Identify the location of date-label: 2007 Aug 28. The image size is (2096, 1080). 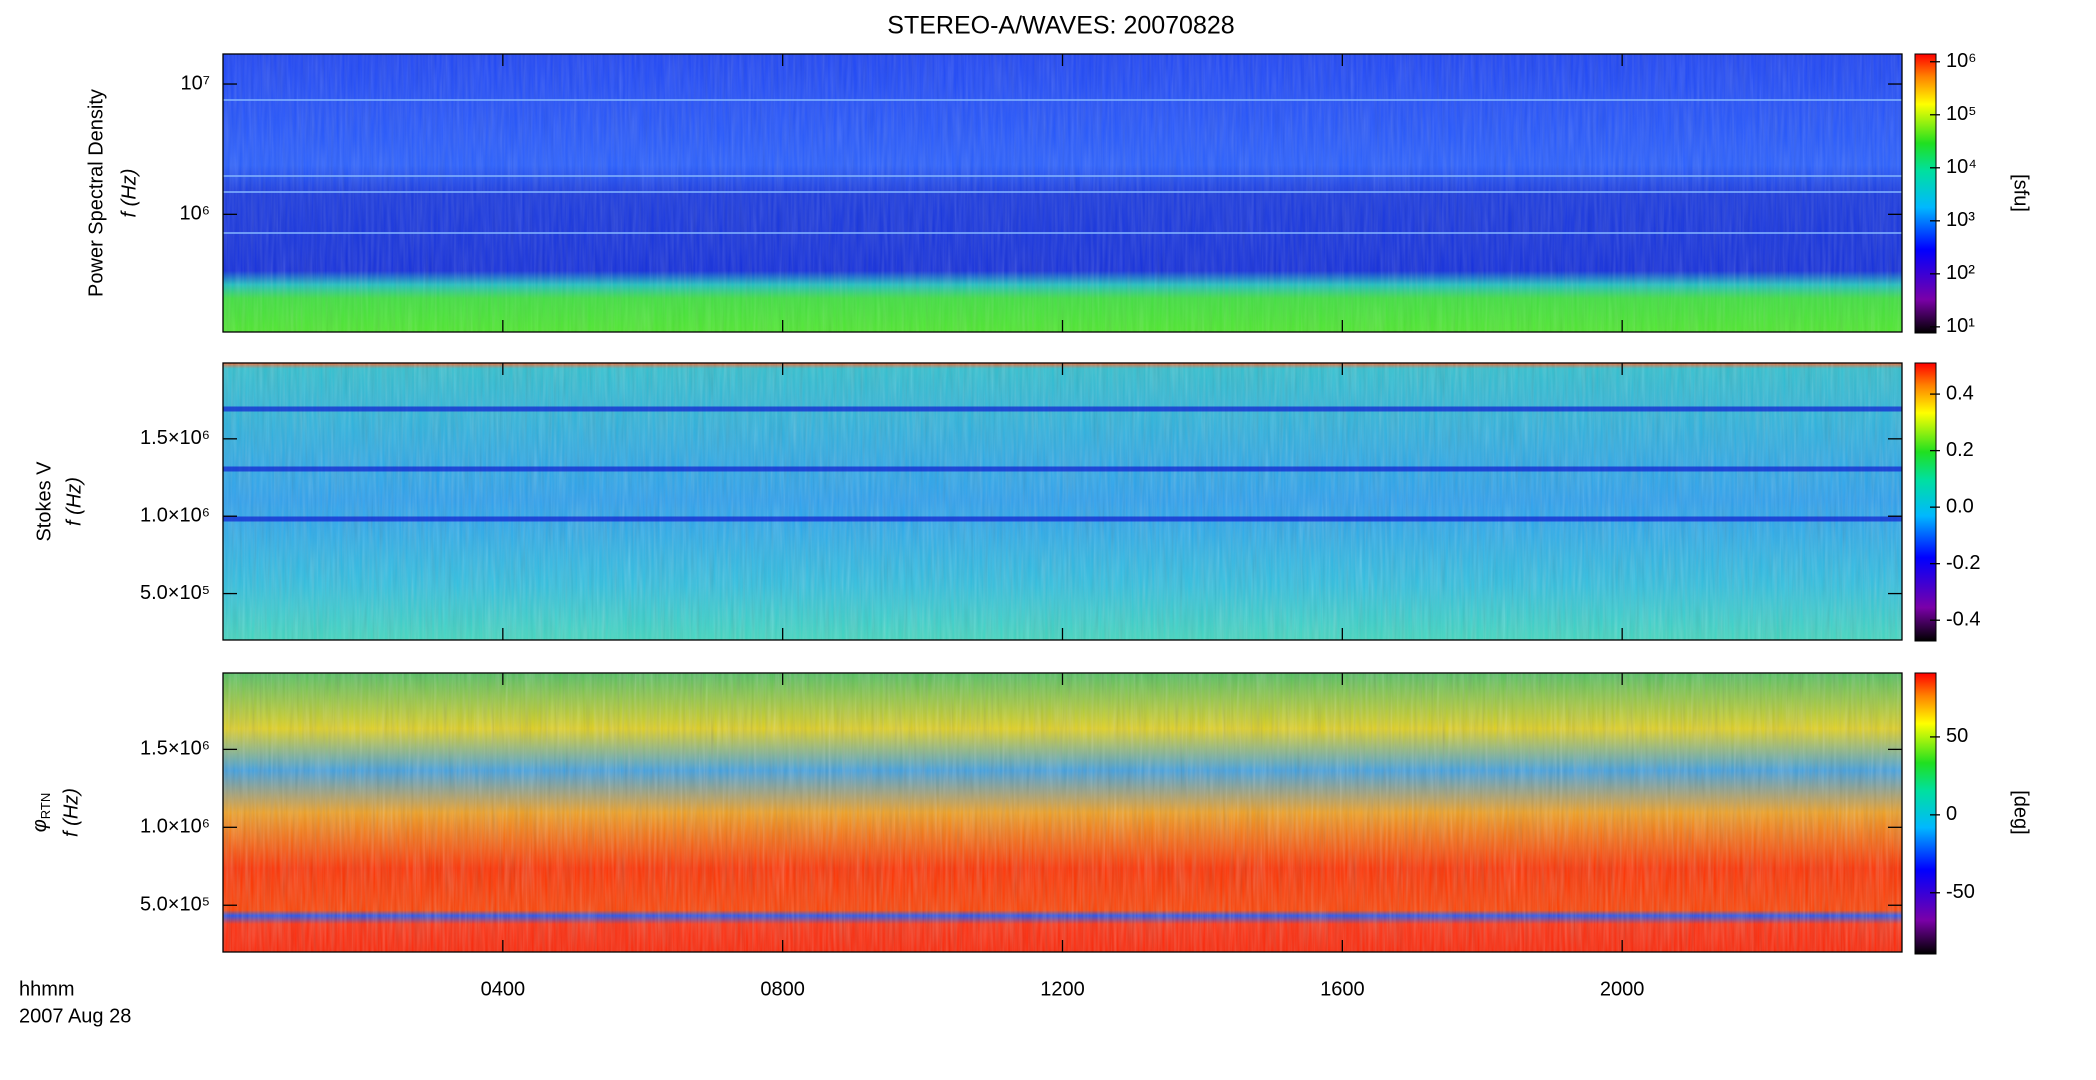
(75, 1016).